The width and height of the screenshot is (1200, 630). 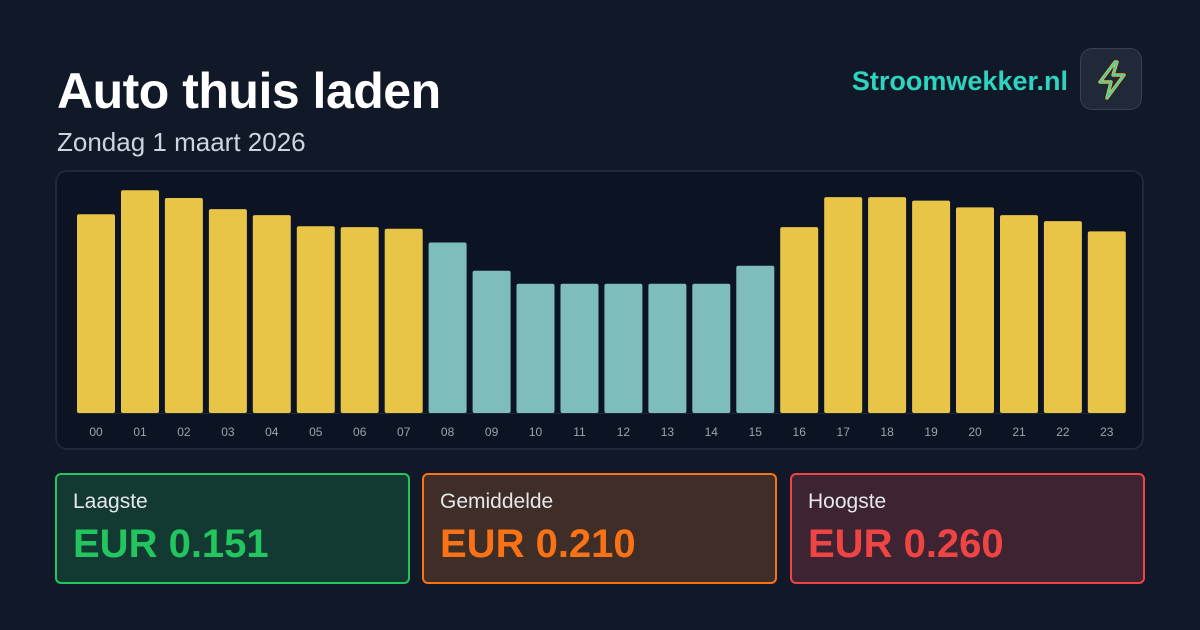 I want to click on page-title: Auto thuis laden, so click(x=249, y=91).